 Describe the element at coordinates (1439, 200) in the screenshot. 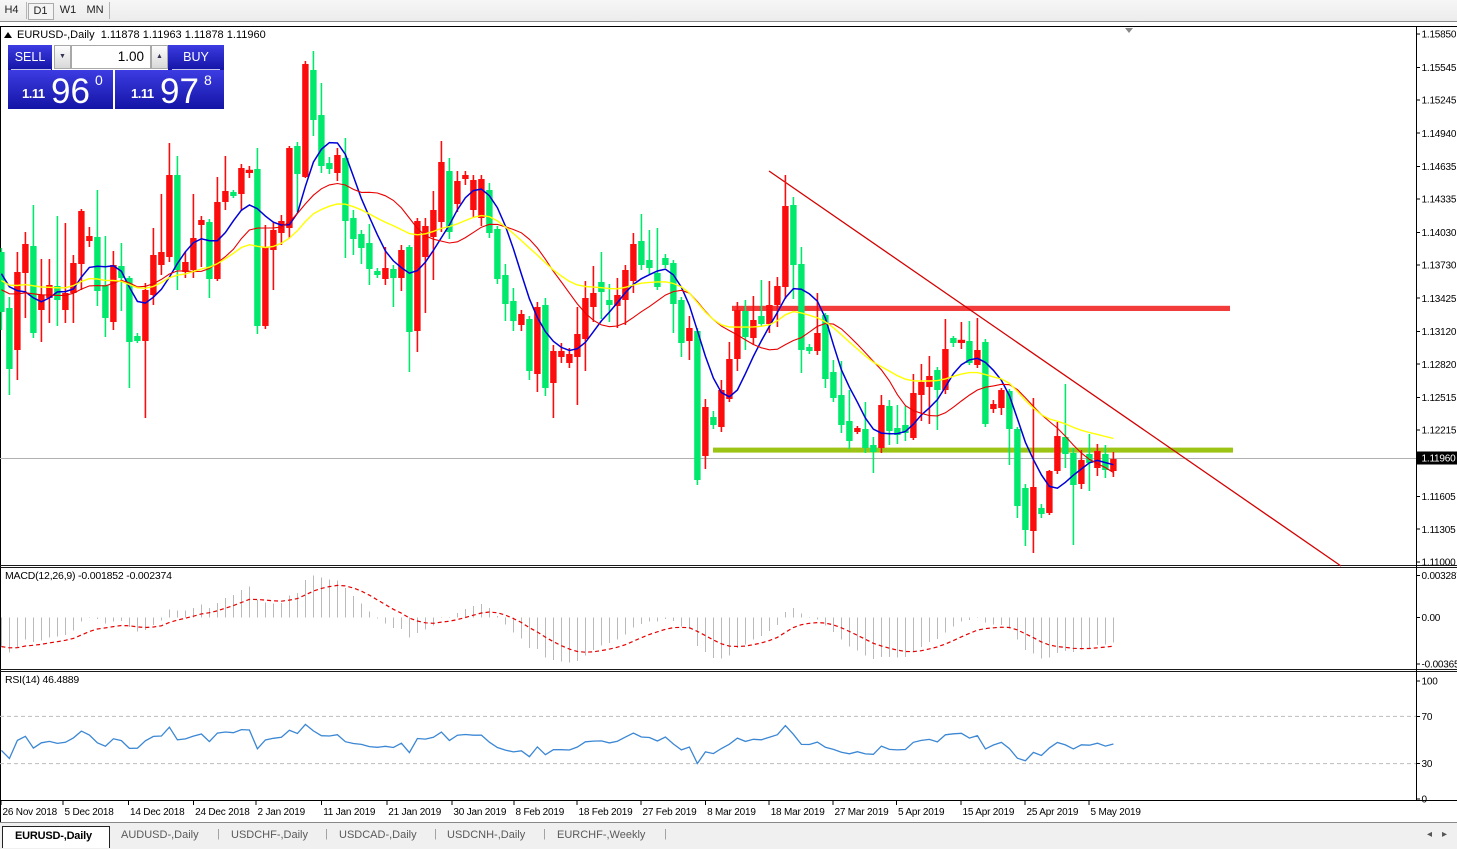

I see `svg-text: 1.14335` at that location.